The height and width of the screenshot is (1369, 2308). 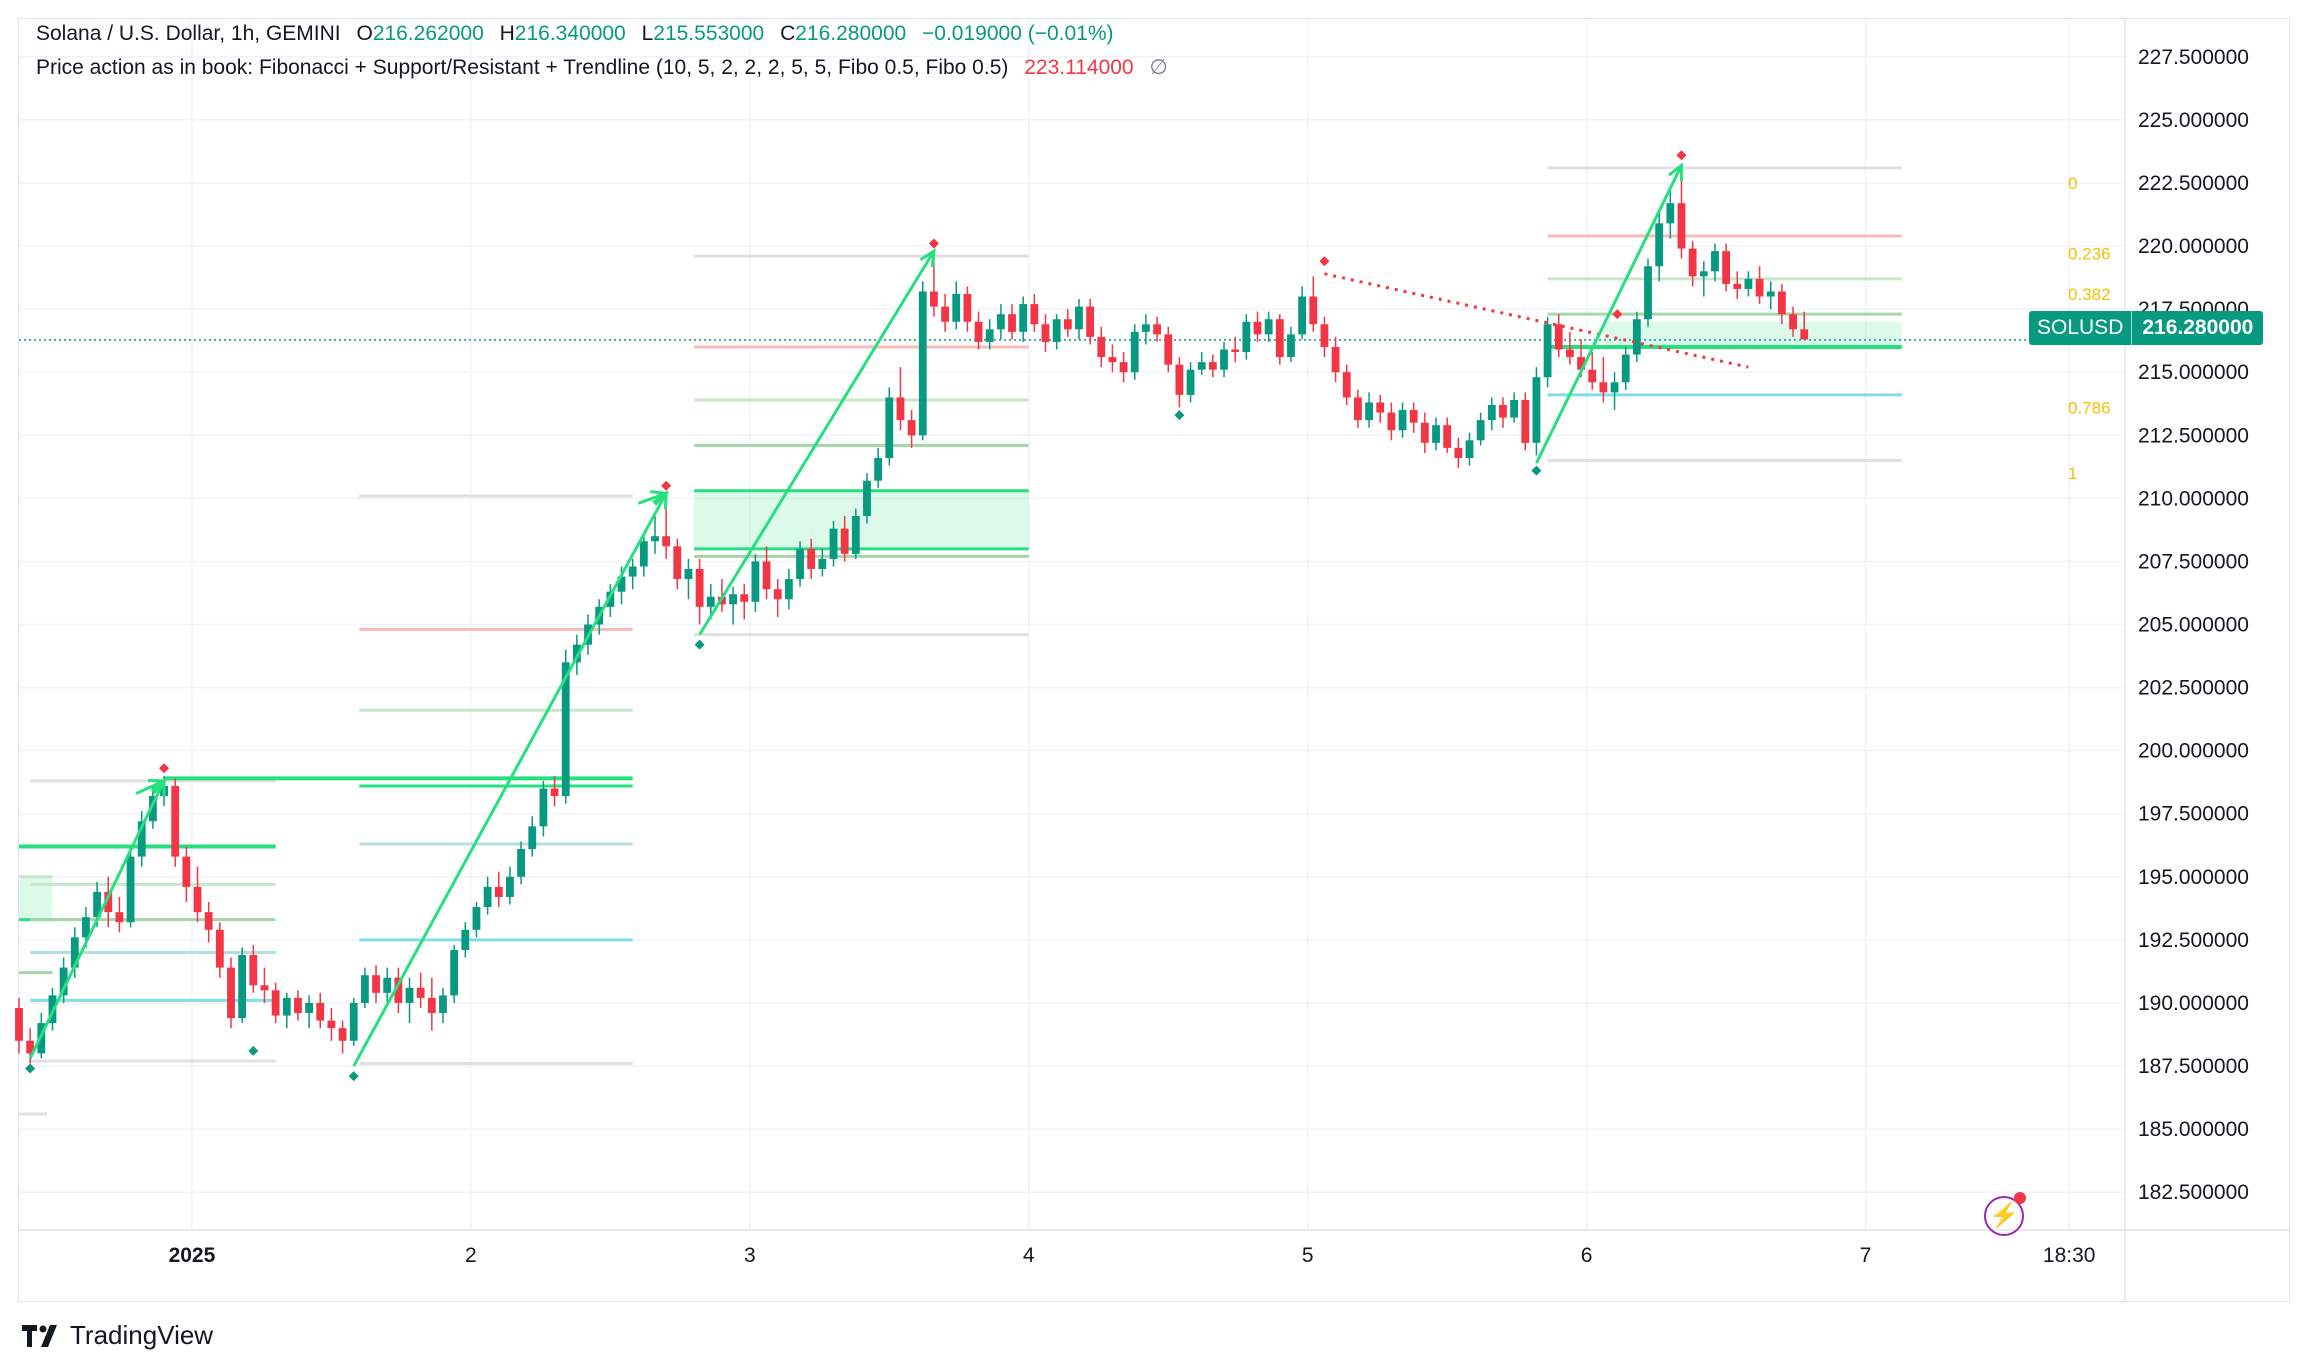 What do you see at coordinates (2193, 246) in the screenshot?
I see `price-axis-label: 220.000000` at bounding box center [2193, 246].